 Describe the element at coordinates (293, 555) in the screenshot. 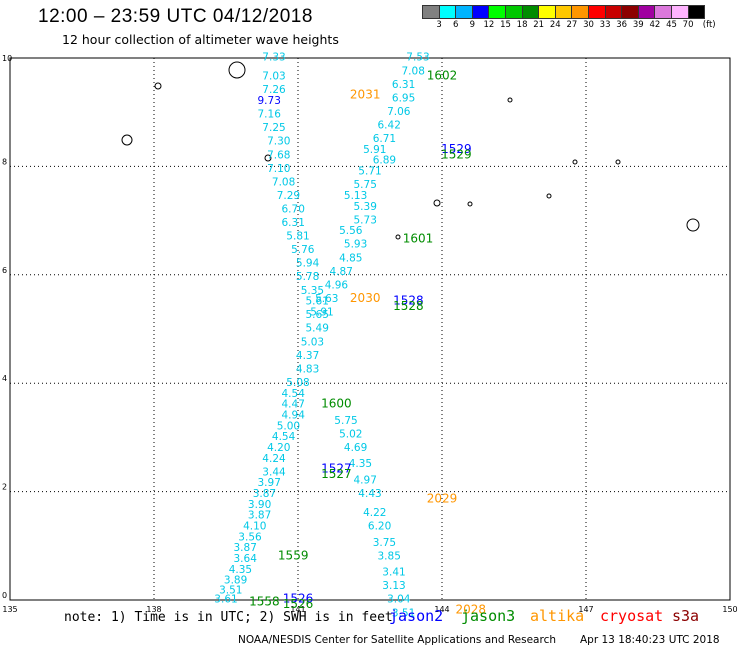

I see `pass-time-label: 1559` at that location.